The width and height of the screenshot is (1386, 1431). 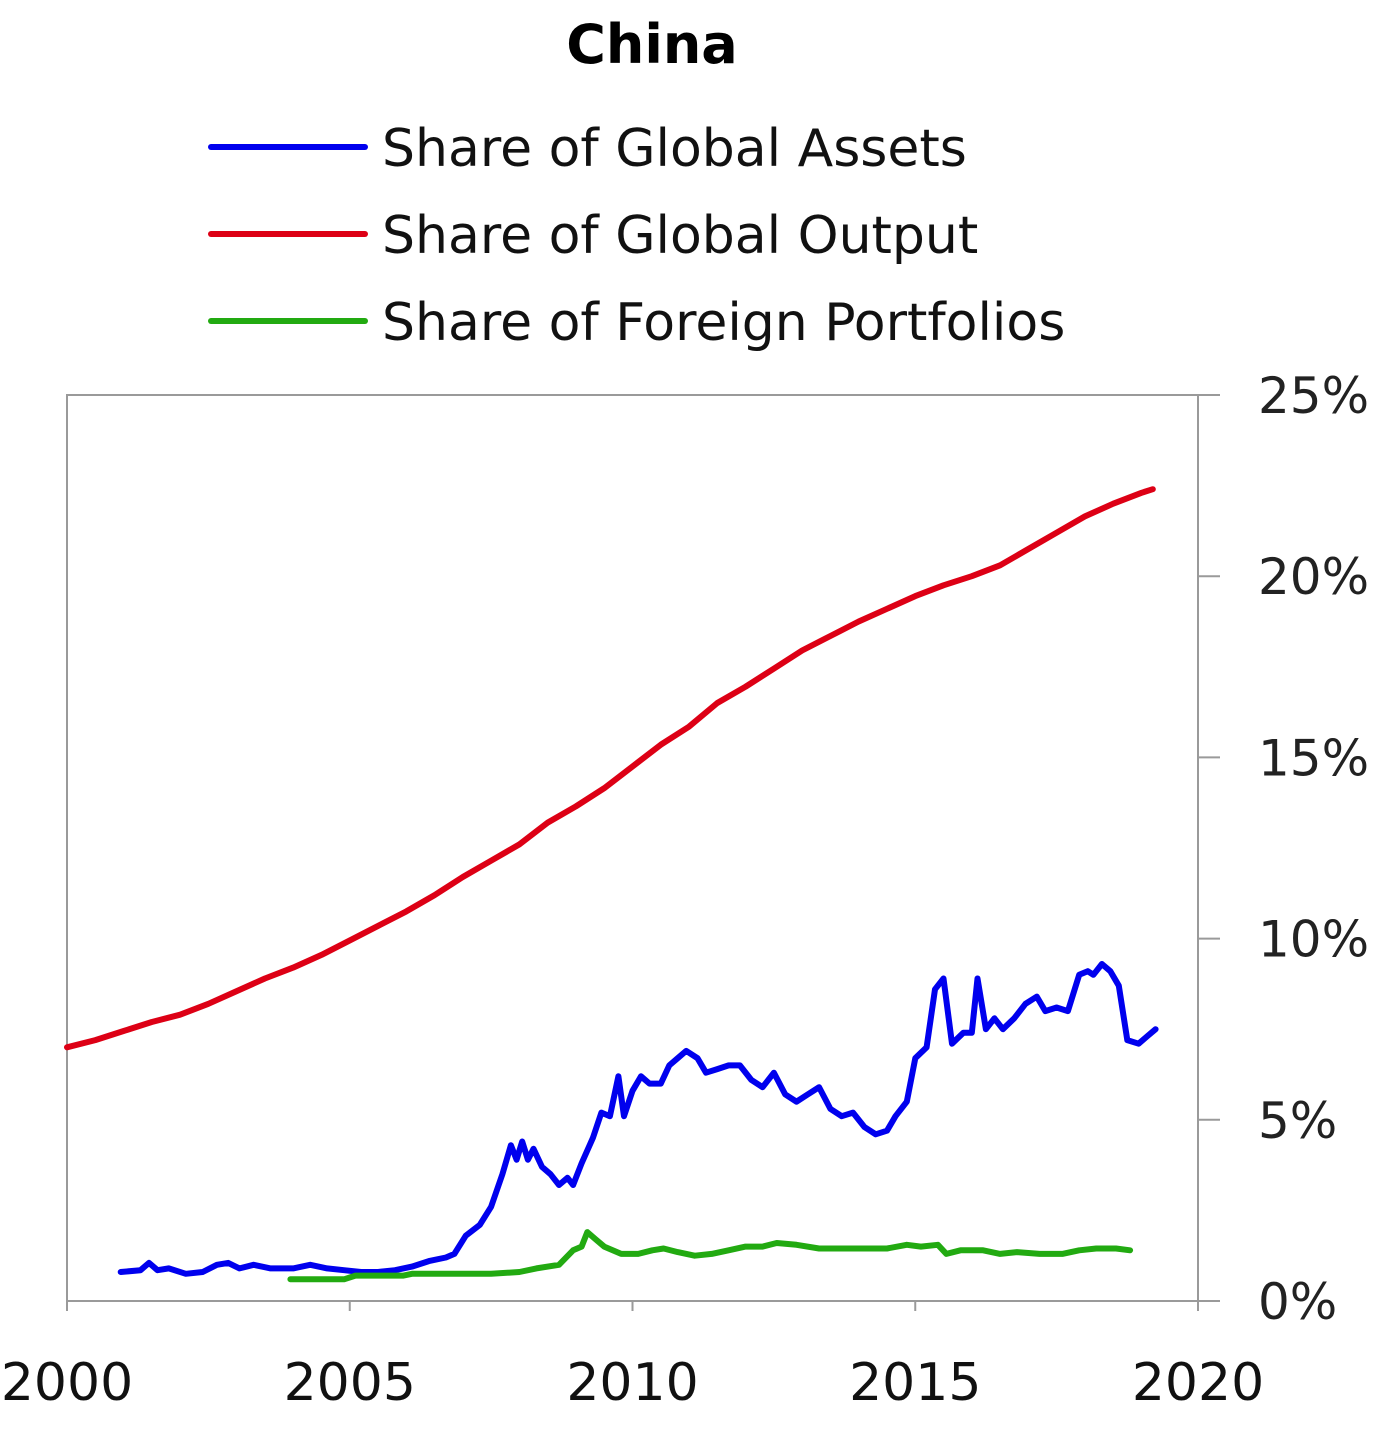 What do you see at coordinates (67, 1383) in the screenshot?
I see `x-tick-label-0: 2000` at bounding box center [67, 1383].